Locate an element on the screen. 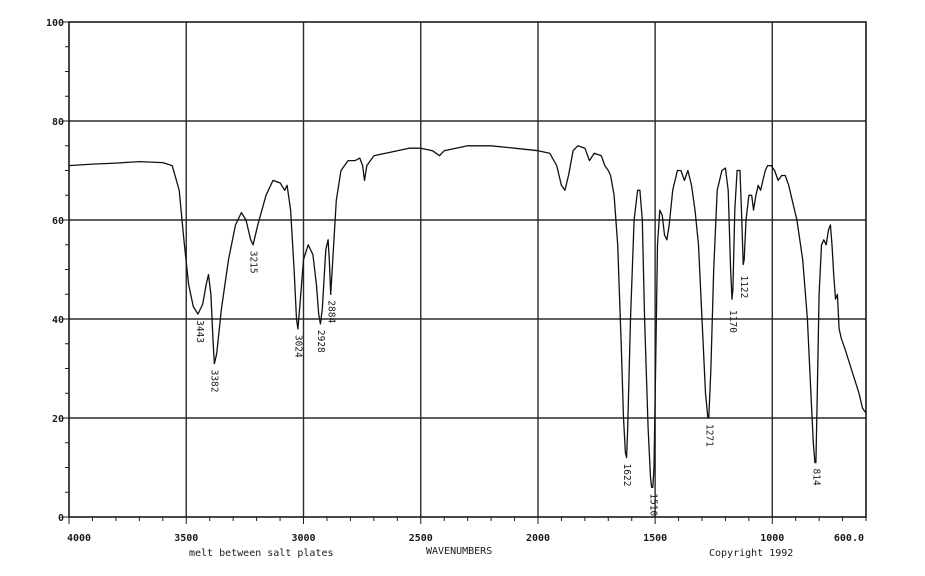 This screenshot has width=925, height=576. peak-label: 1622 is located at coordinates (626, 475).